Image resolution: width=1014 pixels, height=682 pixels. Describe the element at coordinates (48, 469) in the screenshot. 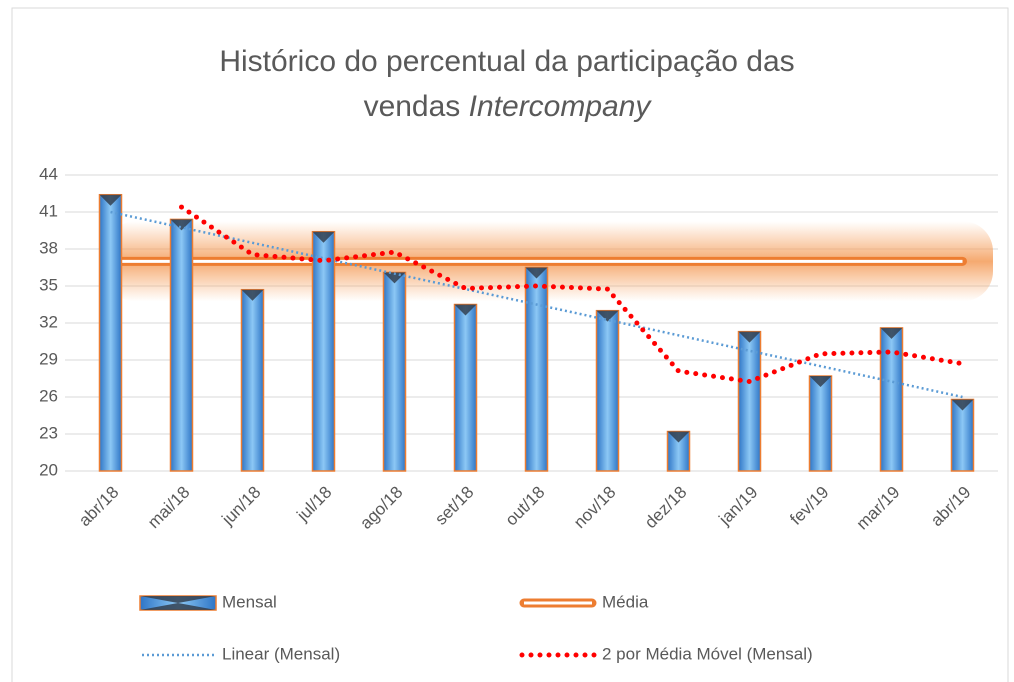

I see `y-tick-label: 20` at that location.